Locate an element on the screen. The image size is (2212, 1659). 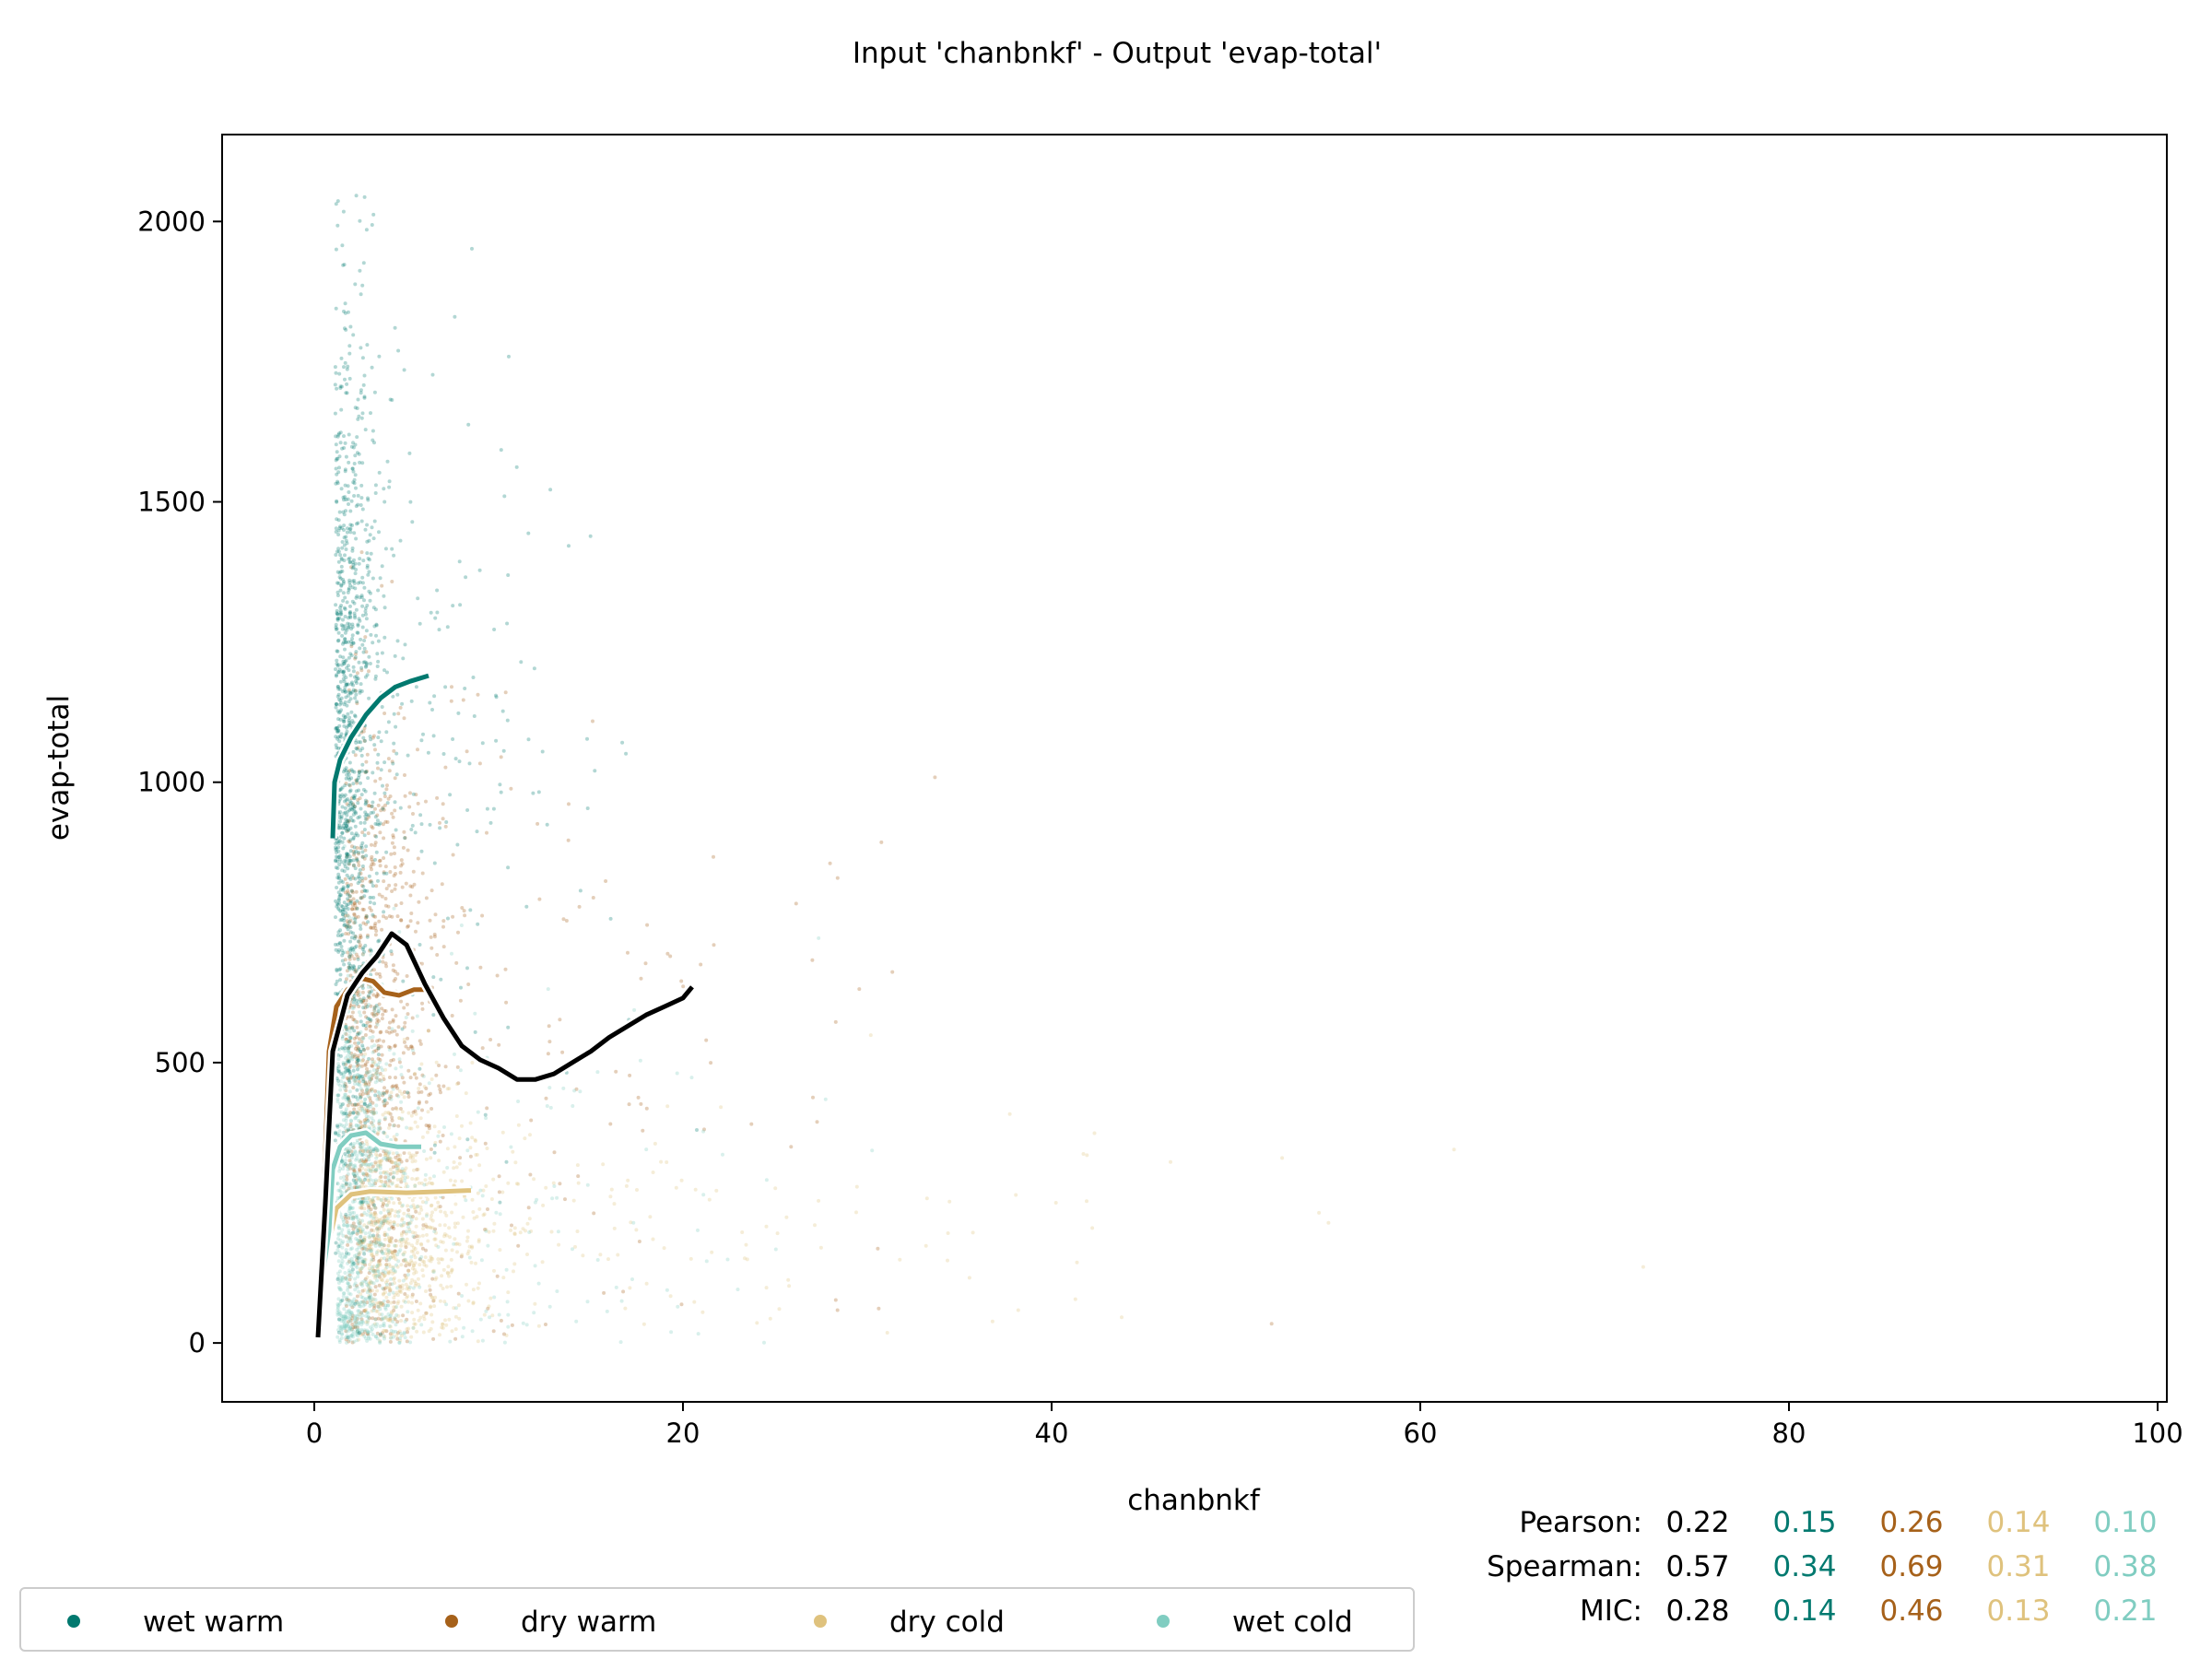
stat-label: Spearman: is located at coordinates (1564, 1566).